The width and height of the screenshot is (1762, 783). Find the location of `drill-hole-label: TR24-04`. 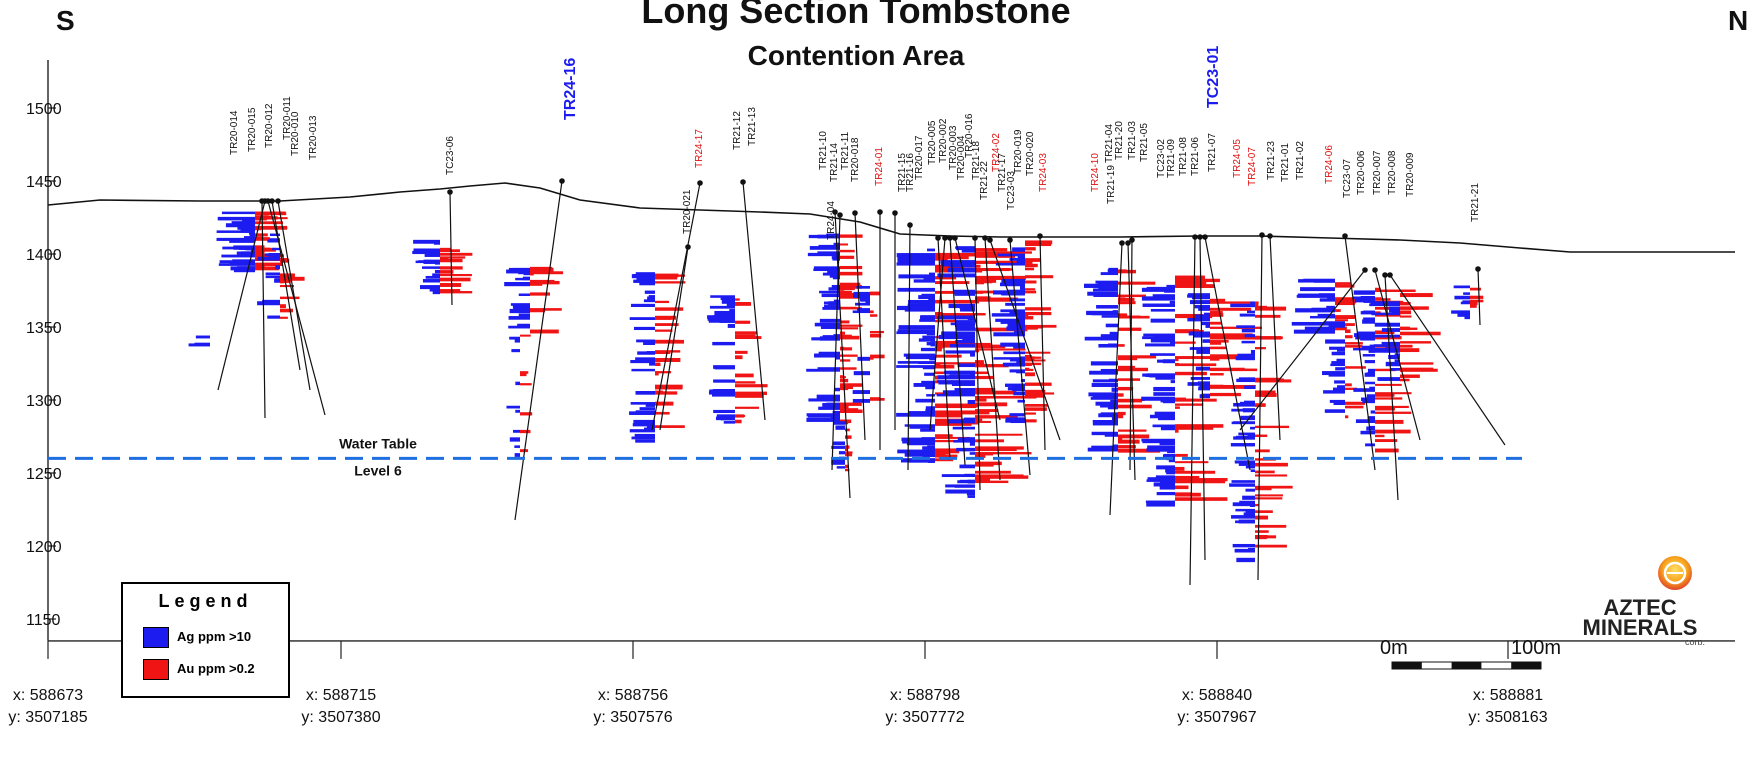

drill-hole-label: TR24-04 is located at coordinates (831, 220).